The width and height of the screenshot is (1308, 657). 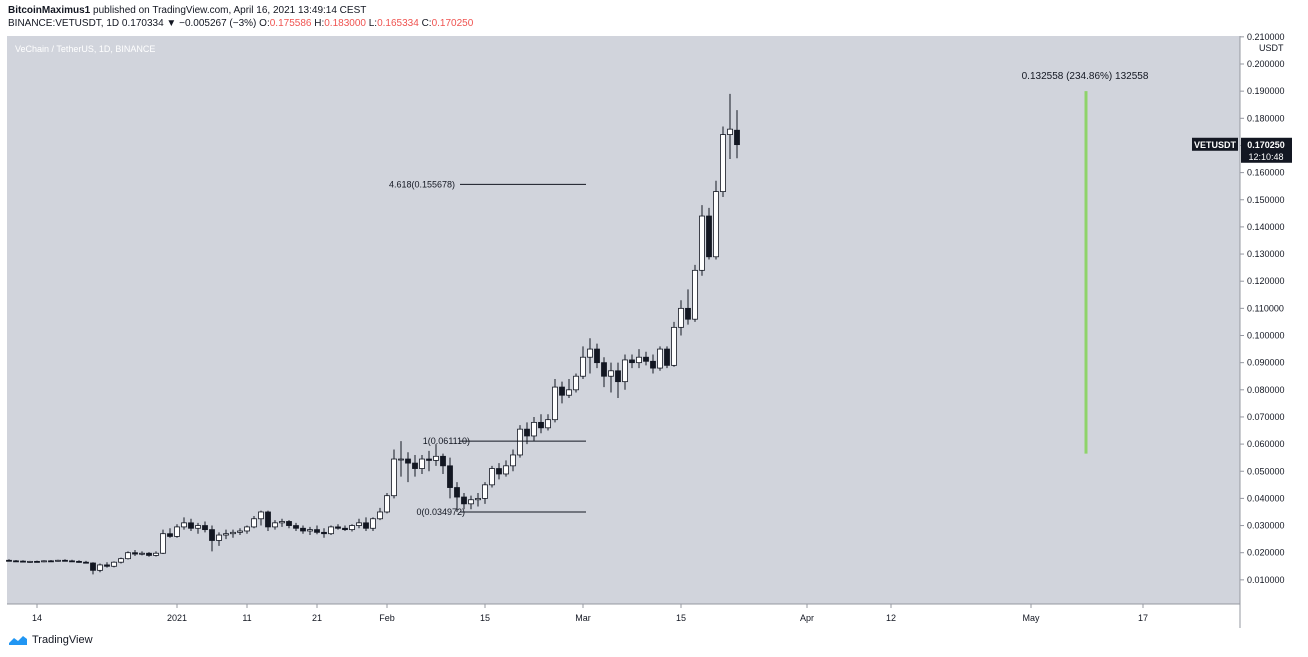 What do you see at coordinates (1266, 444) in the screenshot?
I see `price-tick-label: 0.060000` at bounding box center [1266, 444].